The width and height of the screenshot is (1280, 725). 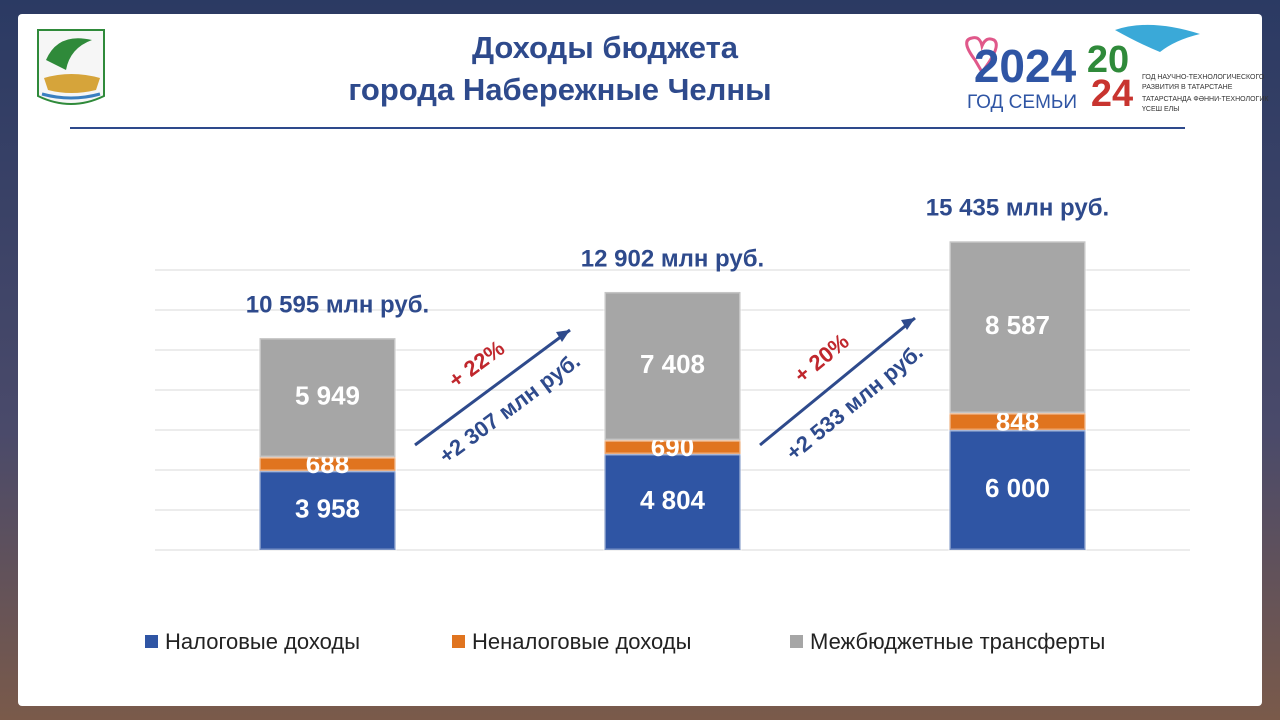 What do you see at coordinates (605, 47) in the screenshot?
I see `title-line: Доходы бюджета` at bounding box center [605, 47].